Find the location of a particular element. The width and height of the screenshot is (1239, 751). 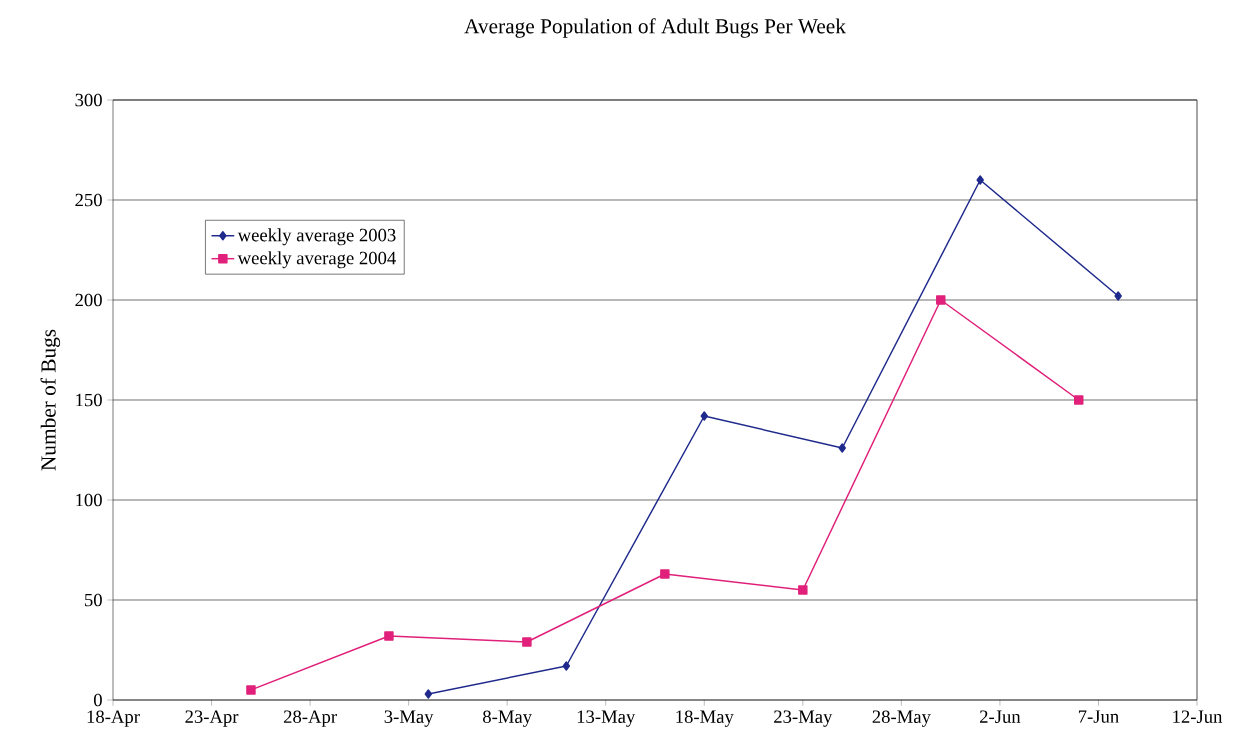

x-tick-label: 28-Apr is located at coordinates (310, 718).